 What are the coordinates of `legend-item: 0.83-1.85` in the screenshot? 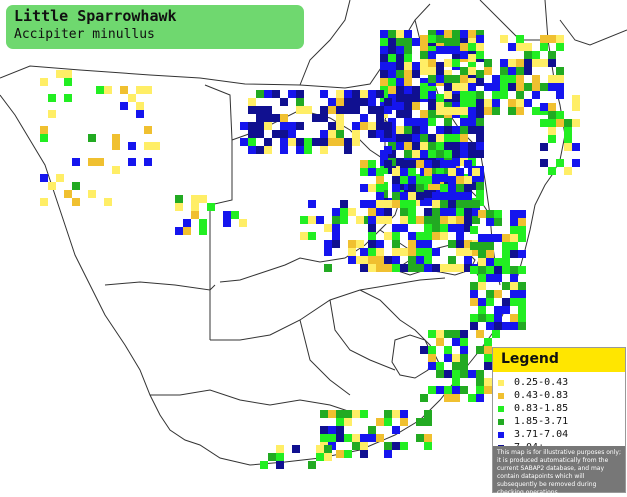 It's located at (561, 408).